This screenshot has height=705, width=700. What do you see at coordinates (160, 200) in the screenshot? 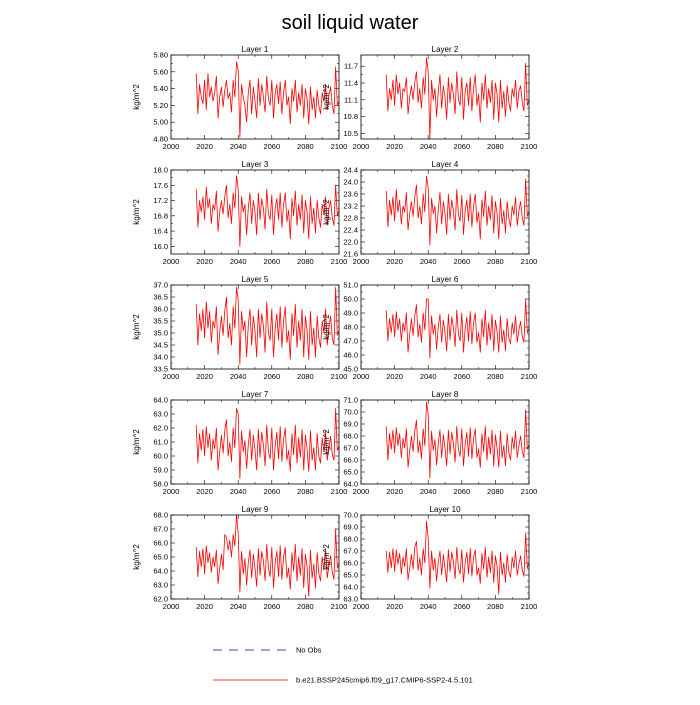
I see `y-tick-label: 17.2` at bounding box center [160, 200].